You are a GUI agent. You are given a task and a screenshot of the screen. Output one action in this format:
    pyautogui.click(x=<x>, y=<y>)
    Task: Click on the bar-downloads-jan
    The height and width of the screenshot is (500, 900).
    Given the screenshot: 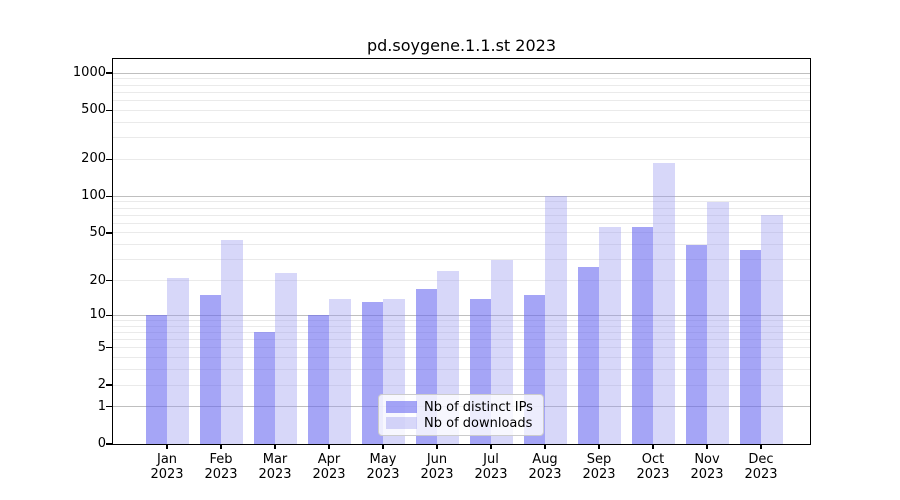 What is the action you would take?
    pyautogui.click(x=178, y=361)
    